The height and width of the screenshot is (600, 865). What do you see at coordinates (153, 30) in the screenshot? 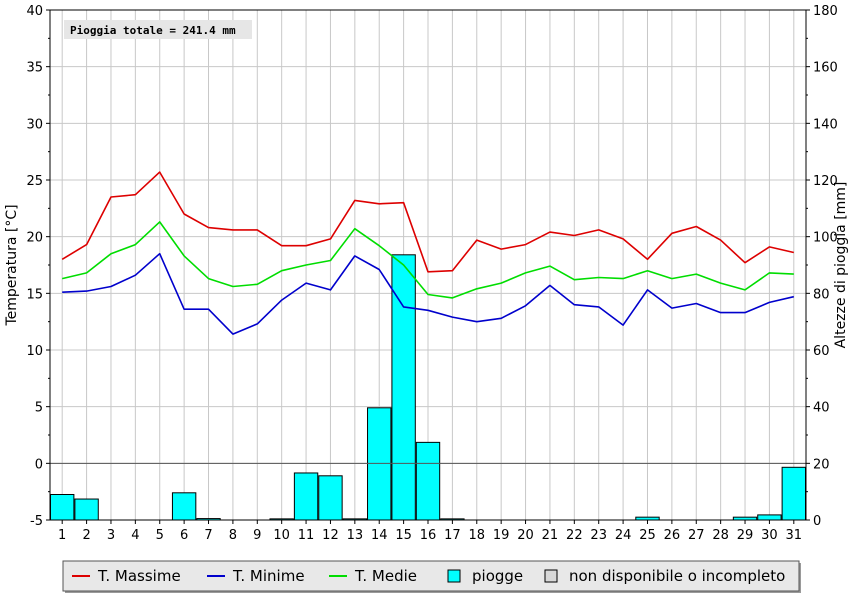
I see `rain-total-annotation: Pioggia totale = 241.4 mm` at bounding box center [153, 30].